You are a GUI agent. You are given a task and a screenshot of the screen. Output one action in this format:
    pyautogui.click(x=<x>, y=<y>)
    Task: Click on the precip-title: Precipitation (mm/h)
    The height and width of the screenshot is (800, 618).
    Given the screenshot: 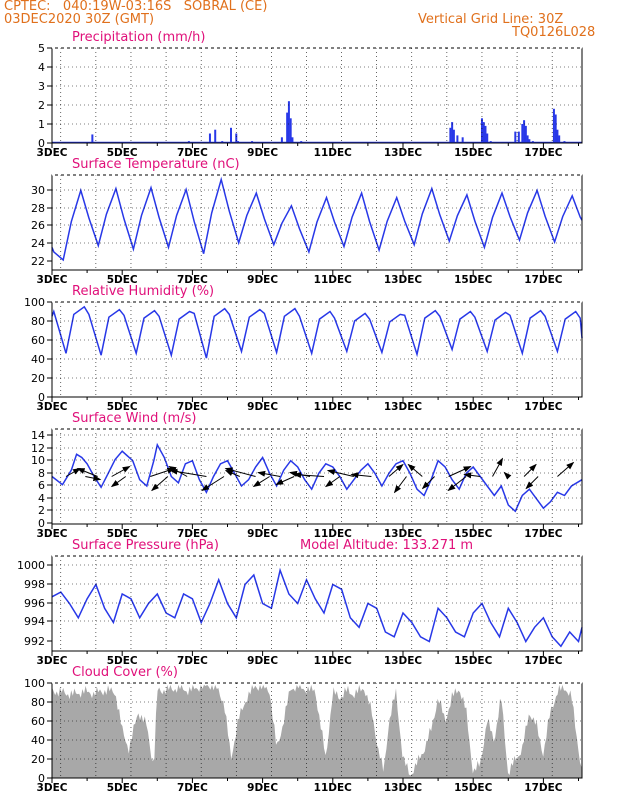 What is the action you would take?
    pyautogui.click(x=138, y=37)
    